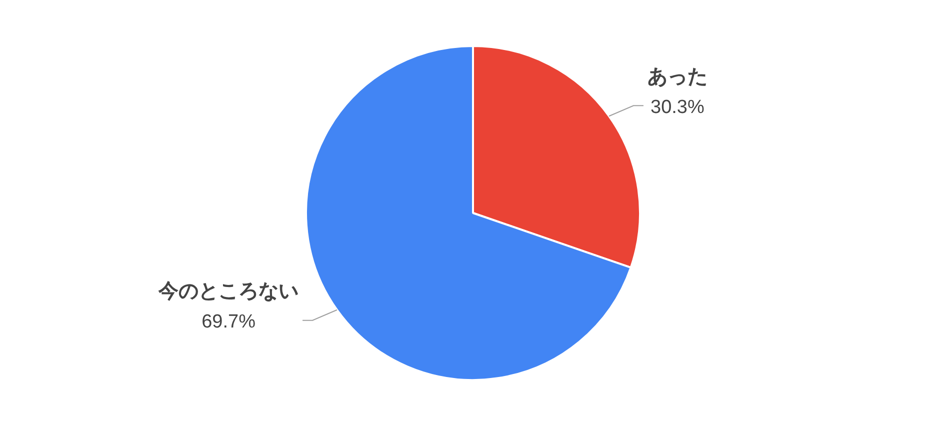 The height and width of the screenshot is (444, 930). I want to click on data-label: 69.7%, so click(229, 322).